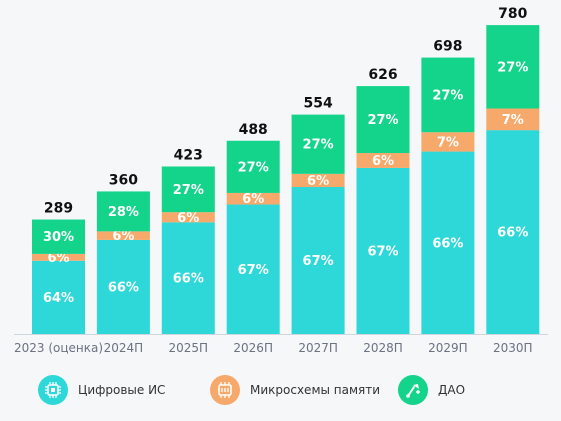  I want to click on legend: Цифровые ИС Микросхемы памяти ДАО, so click(280, 390).